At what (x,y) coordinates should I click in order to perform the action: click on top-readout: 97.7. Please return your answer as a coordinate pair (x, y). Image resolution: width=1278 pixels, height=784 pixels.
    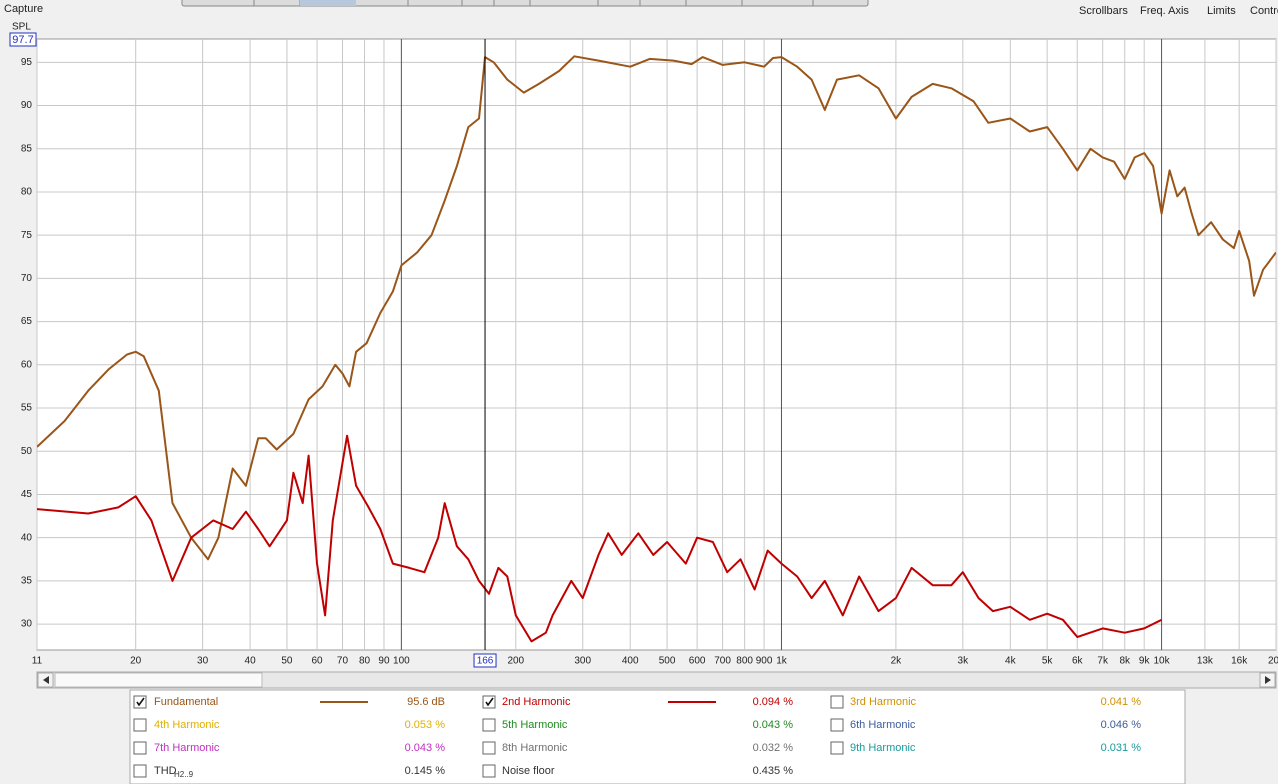
    Looking at the image, I should click on (22, 40).